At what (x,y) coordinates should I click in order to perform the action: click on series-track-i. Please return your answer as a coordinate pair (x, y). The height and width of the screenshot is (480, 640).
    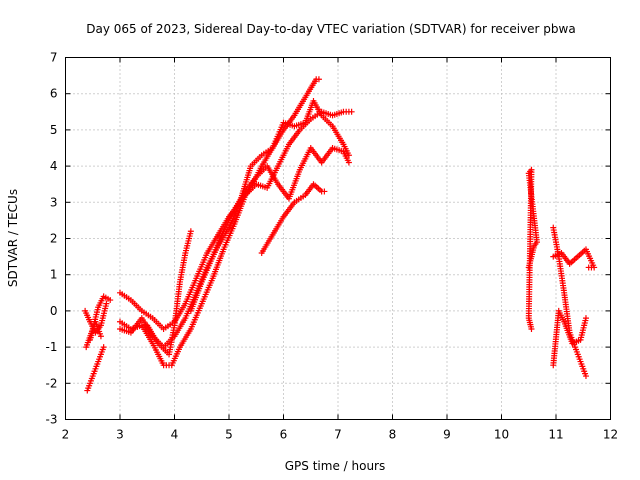
    Looking at the image, I should click on (269, 229).